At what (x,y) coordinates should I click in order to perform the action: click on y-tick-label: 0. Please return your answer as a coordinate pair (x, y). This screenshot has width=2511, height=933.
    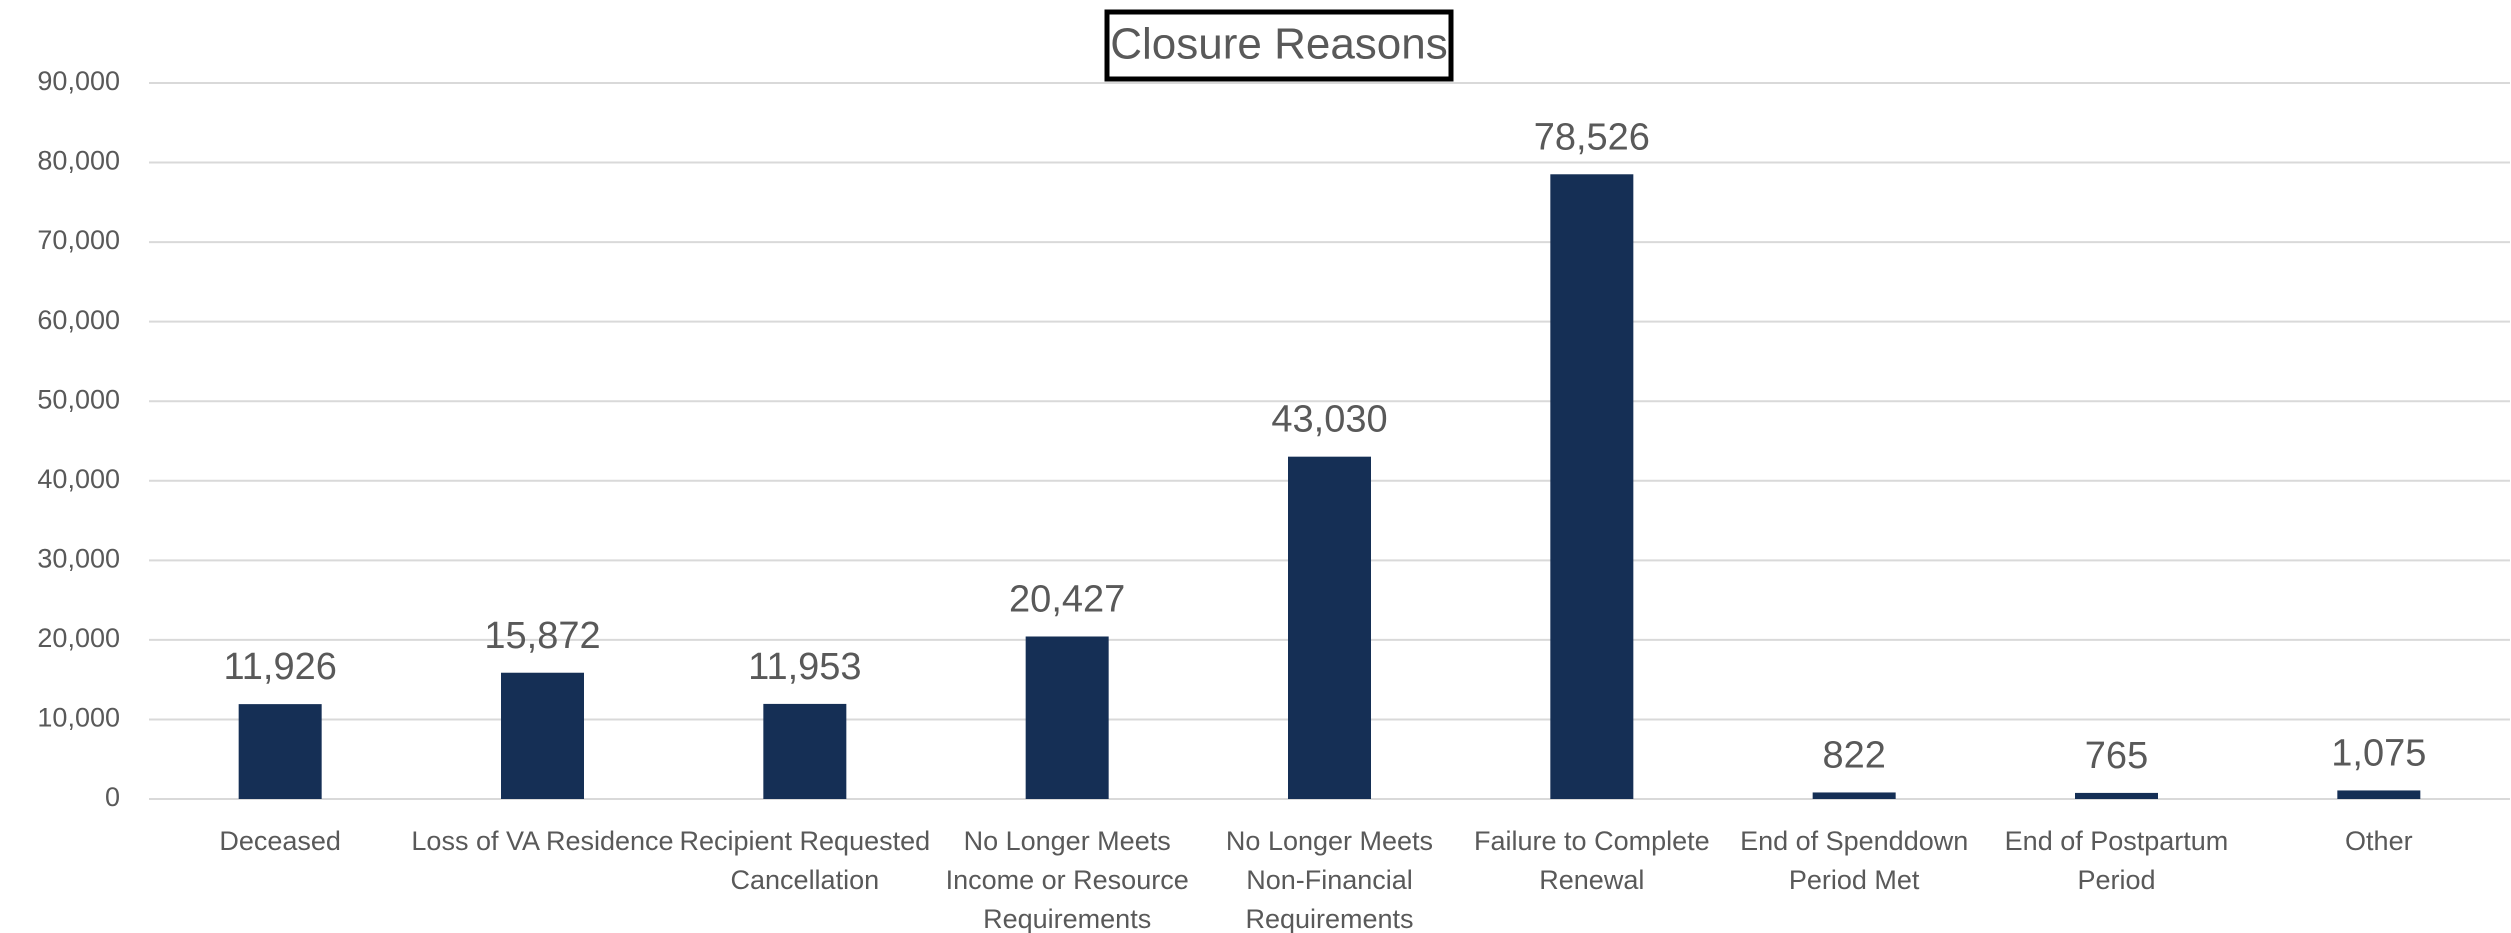
    Looking at the image, I should click on (112, 797).